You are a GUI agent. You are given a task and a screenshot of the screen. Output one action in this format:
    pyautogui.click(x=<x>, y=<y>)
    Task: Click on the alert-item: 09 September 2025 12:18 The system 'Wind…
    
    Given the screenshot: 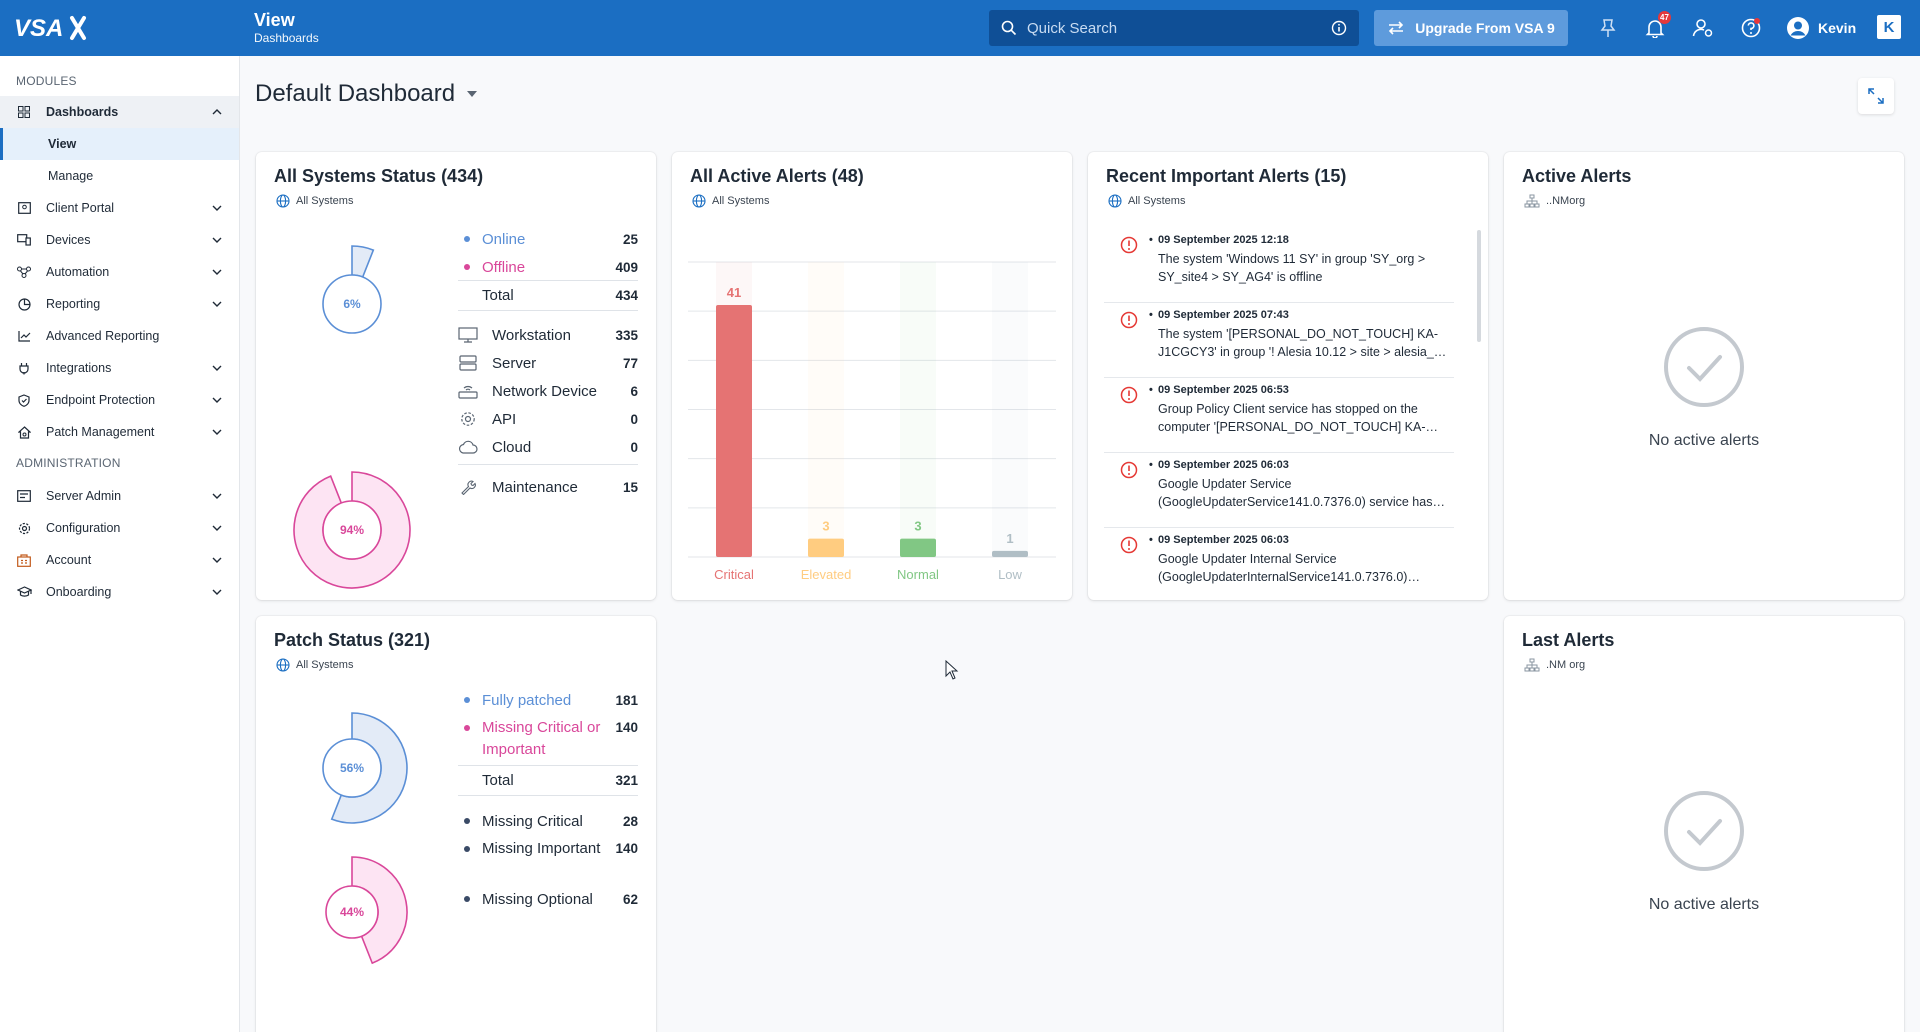 What is the action you would take?
    pyautogui.click(x=1279, y=265)
    